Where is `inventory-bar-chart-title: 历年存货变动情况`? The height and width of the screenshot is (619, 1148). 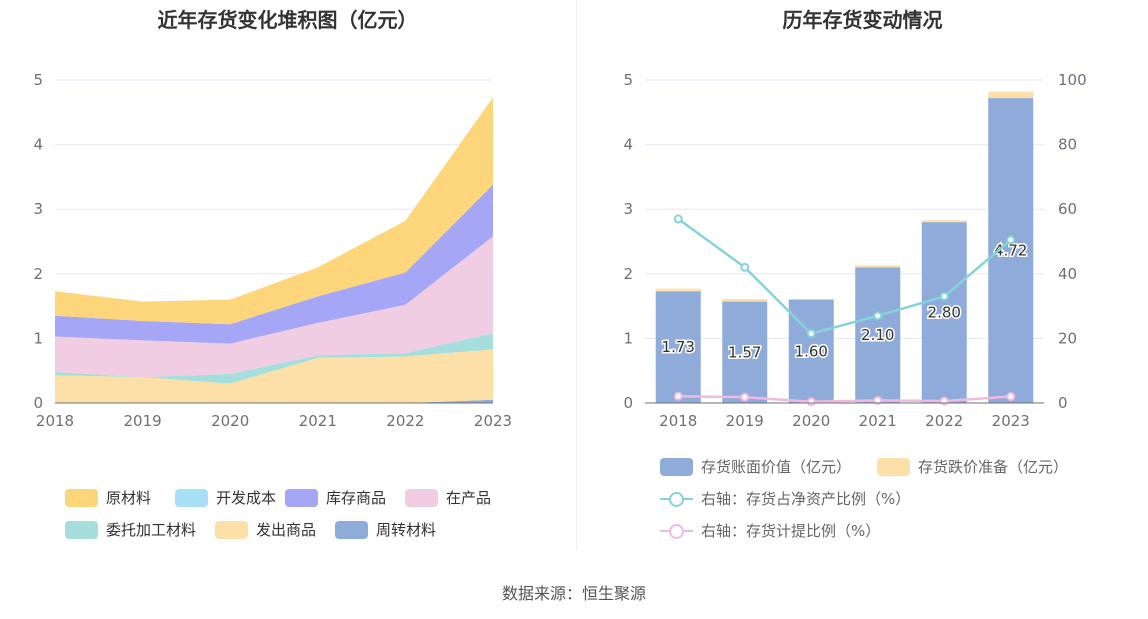 inventory-bar-chart-title: 历年存货变动情况 is located at coordinates (862, 20).